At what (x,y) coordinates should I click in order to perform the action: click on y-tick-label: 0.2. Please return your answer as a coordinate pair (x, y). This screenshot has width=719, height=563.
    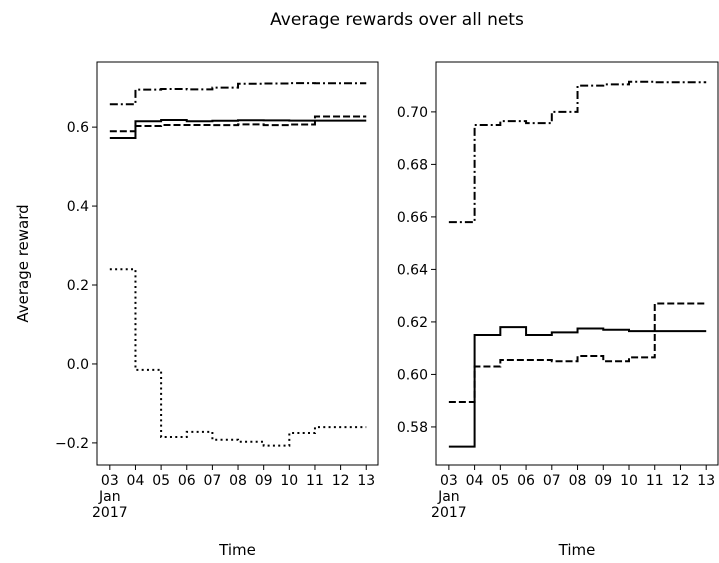
    Looking at the image, I should click on (78, 286).